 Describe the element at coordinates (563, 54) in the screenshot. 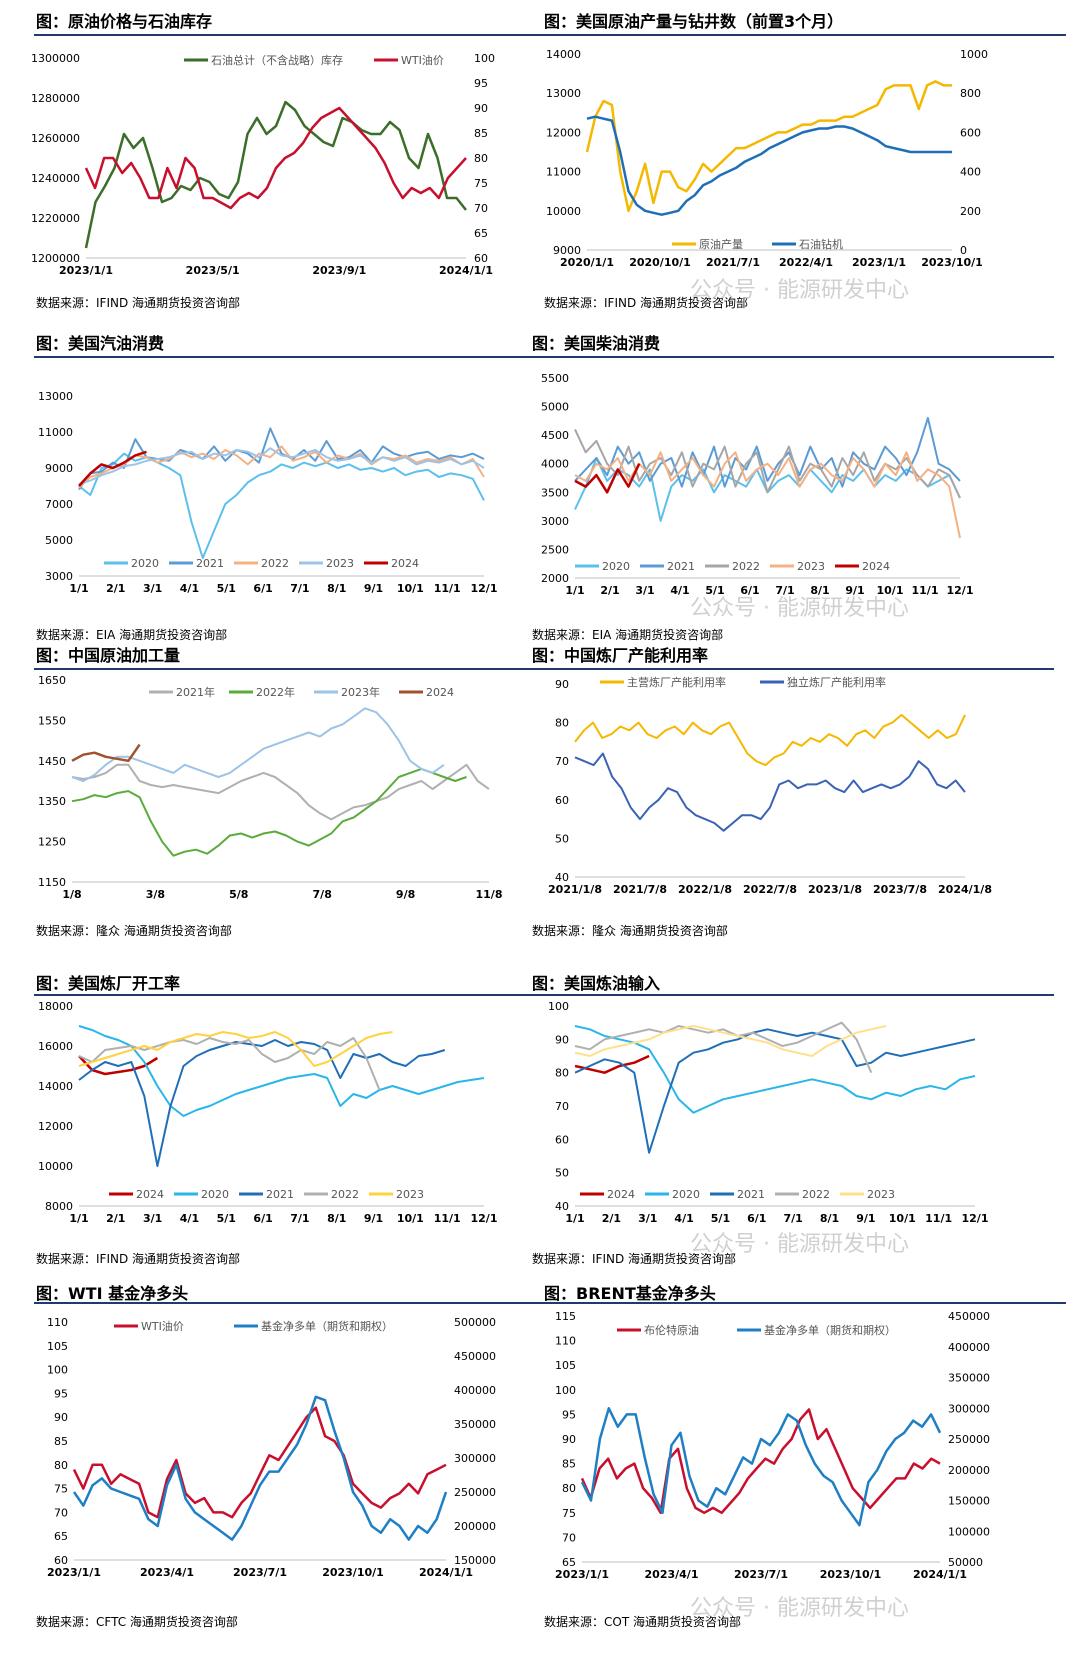

I see `y-tick-label: 14000` at that location.